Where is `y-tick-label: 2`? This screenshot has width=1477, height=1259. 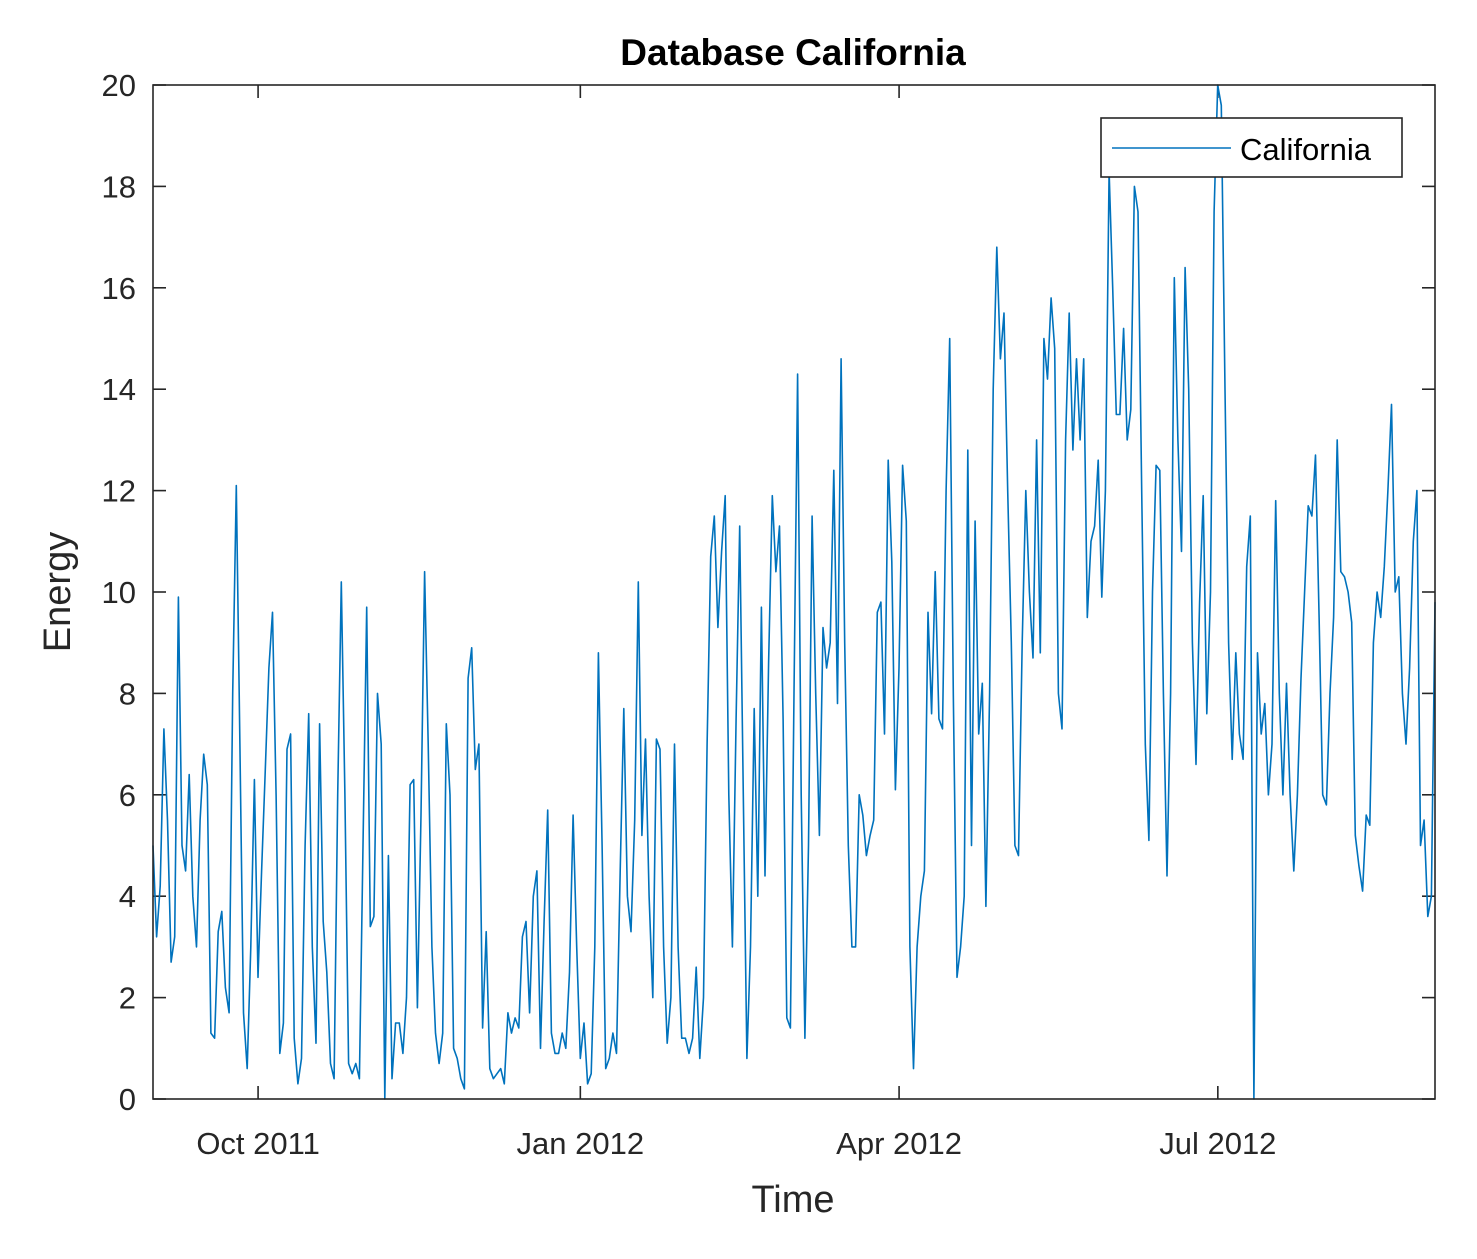
y-tick-label: 2 is located at coordinates (127, 998).